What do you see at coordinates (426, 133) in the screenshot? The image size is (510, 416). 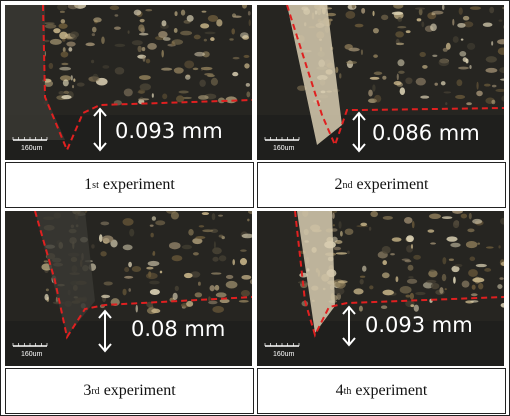 I see `measurement: 0.086 mm` at bounding box center [426, 133].